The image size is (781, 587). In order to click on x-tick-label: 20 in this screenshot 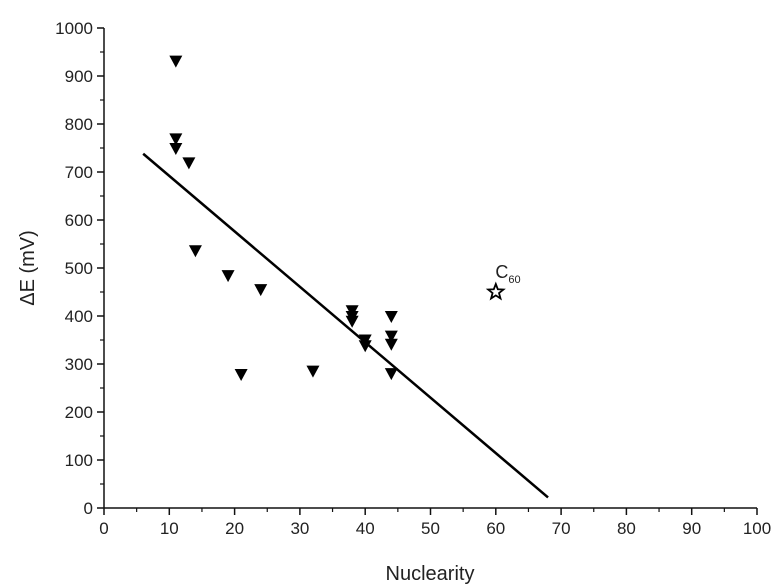, I will do `click(234, 528)`.